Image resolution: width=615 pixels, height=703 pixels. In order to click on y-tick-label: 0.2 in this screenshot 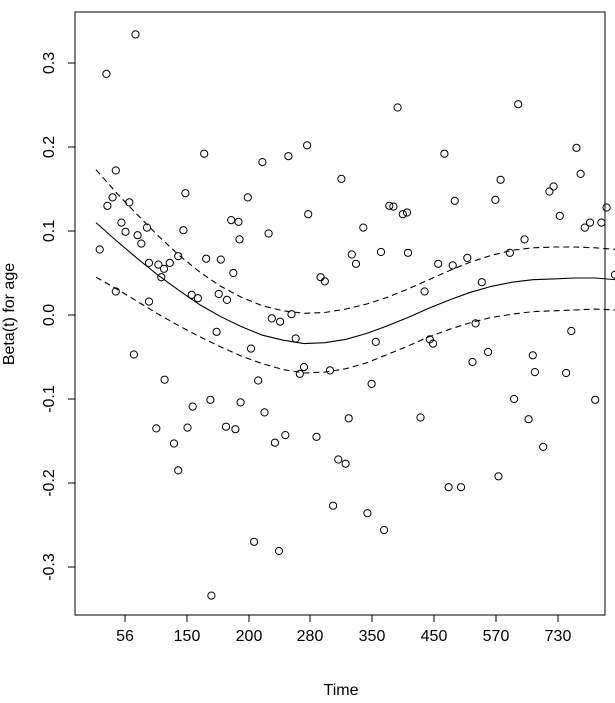, I will do `click(49, 147)`.